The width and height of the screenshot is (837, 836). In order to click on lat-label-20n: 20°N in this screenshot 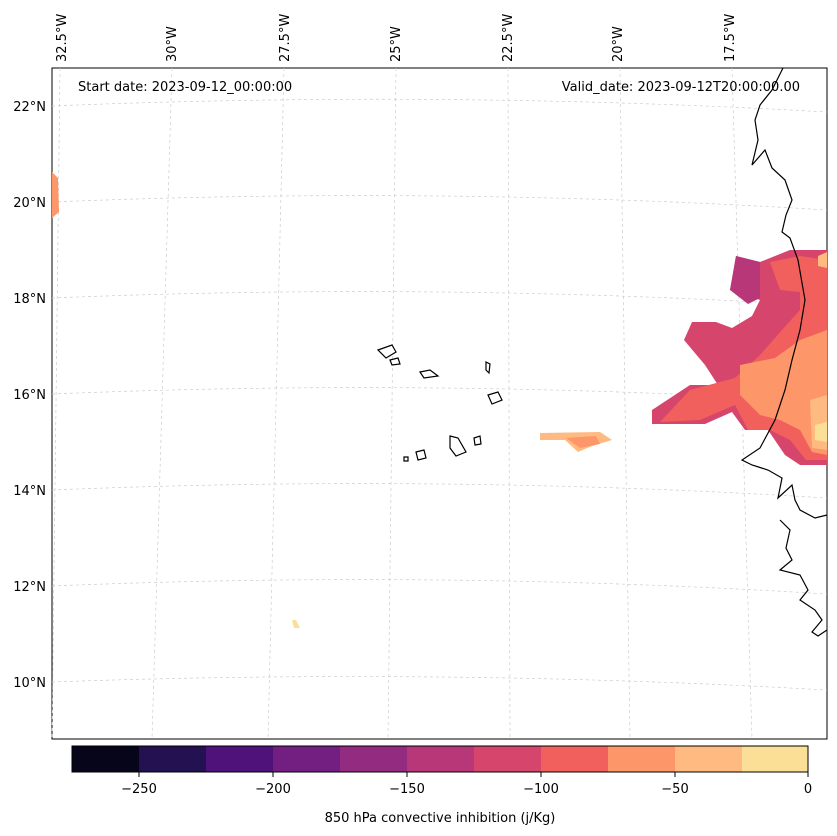, I will do `click(29, 203)`.